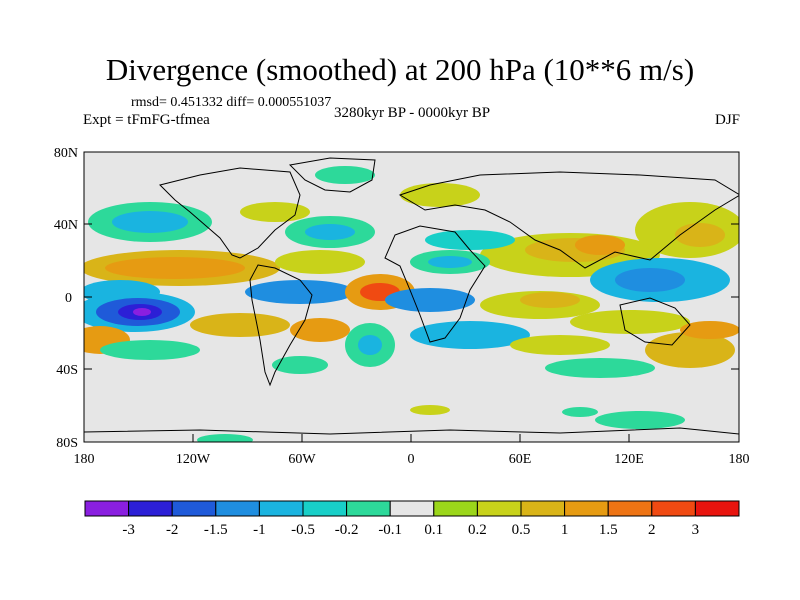 This screenshot has height=600, width=800. I want to click on colorbar-label: -0.2, so click(347, 530).